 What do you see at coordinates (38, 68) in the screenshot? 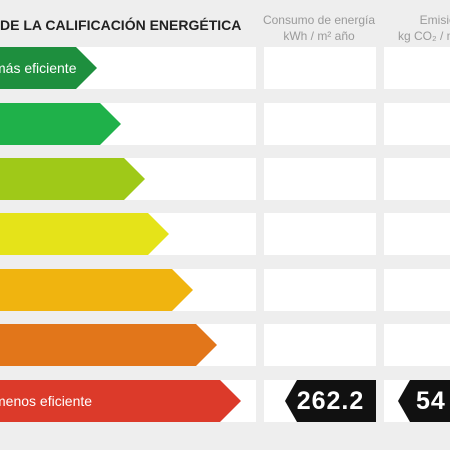
I see `bar-label-most-efficient: más eficiente` at bounding box center [38, 68].